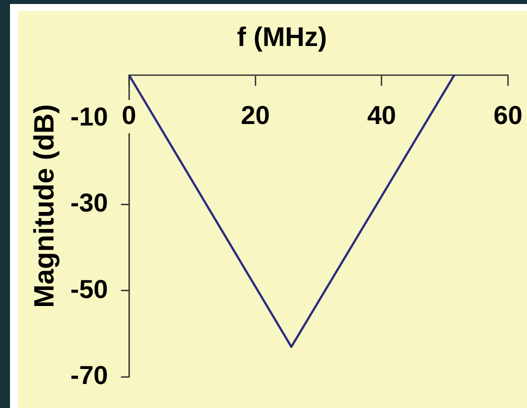 This screenshot has width=527, height=408. What do you see at coordinates (44, 206) in the screenshot?
I see `y-axis-title: Magnitude (dB)` at bounding box center [44, 206].